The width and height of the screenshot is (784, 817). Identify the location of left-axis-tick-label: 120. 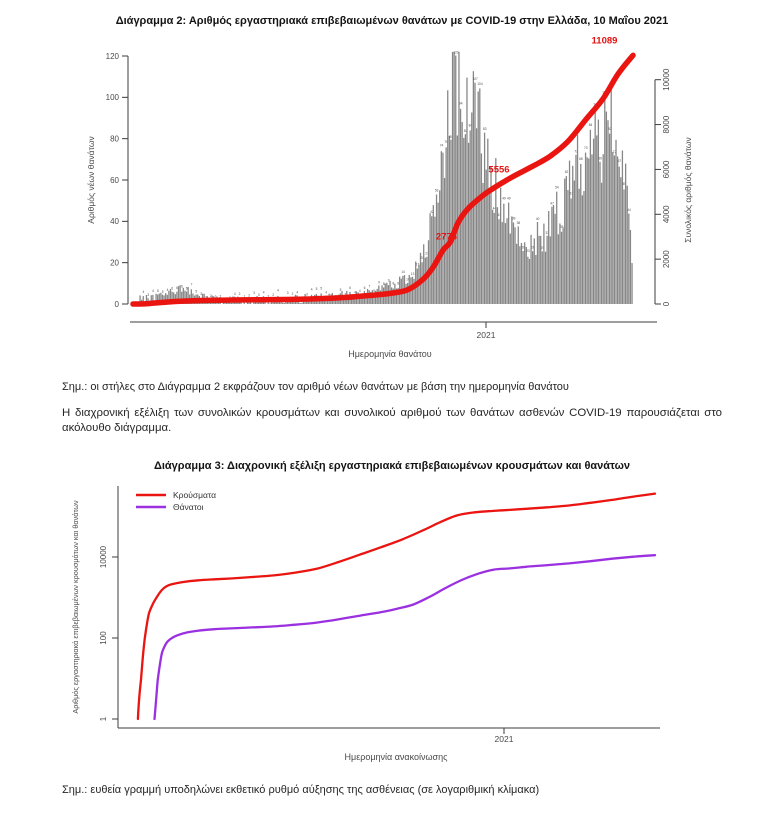
(113, 56).